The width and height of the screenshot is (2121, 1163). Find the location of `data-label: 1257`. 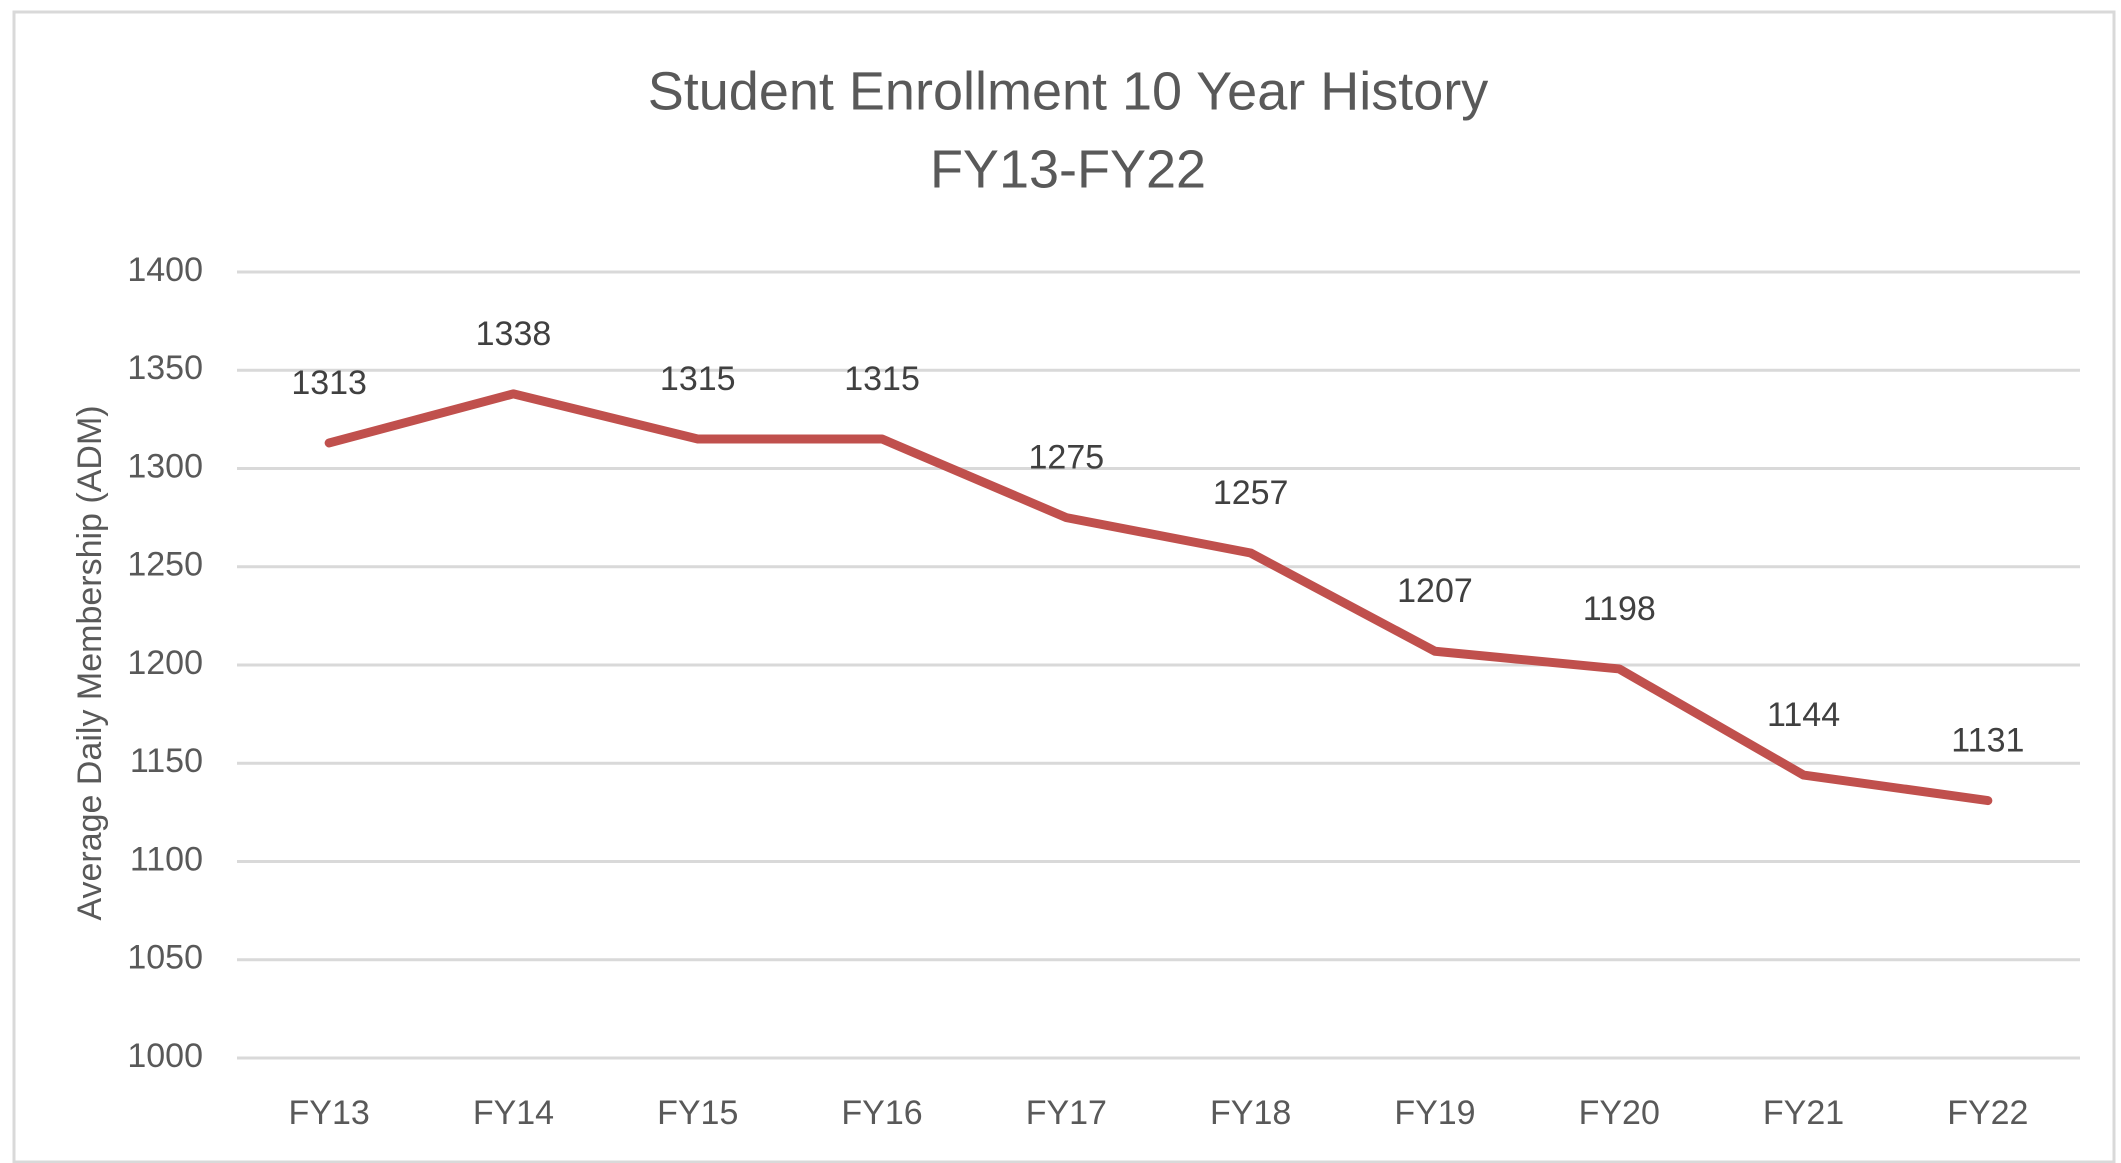

data-label: 1257 is located at coordinates (1251, 493).